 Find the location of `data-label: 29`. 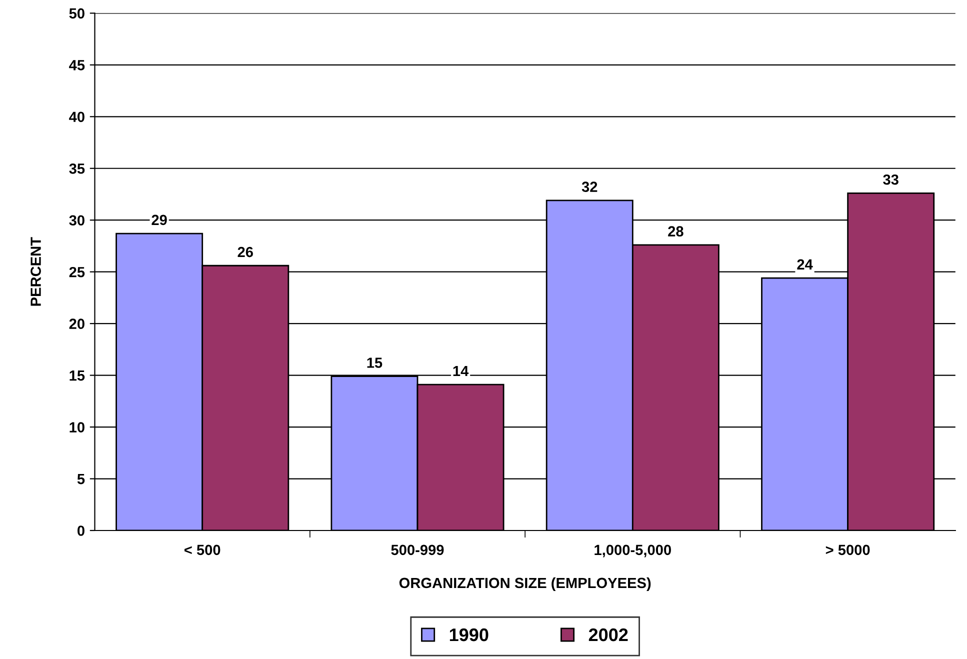

data-label: 29 is located at coordinates (159, 220).